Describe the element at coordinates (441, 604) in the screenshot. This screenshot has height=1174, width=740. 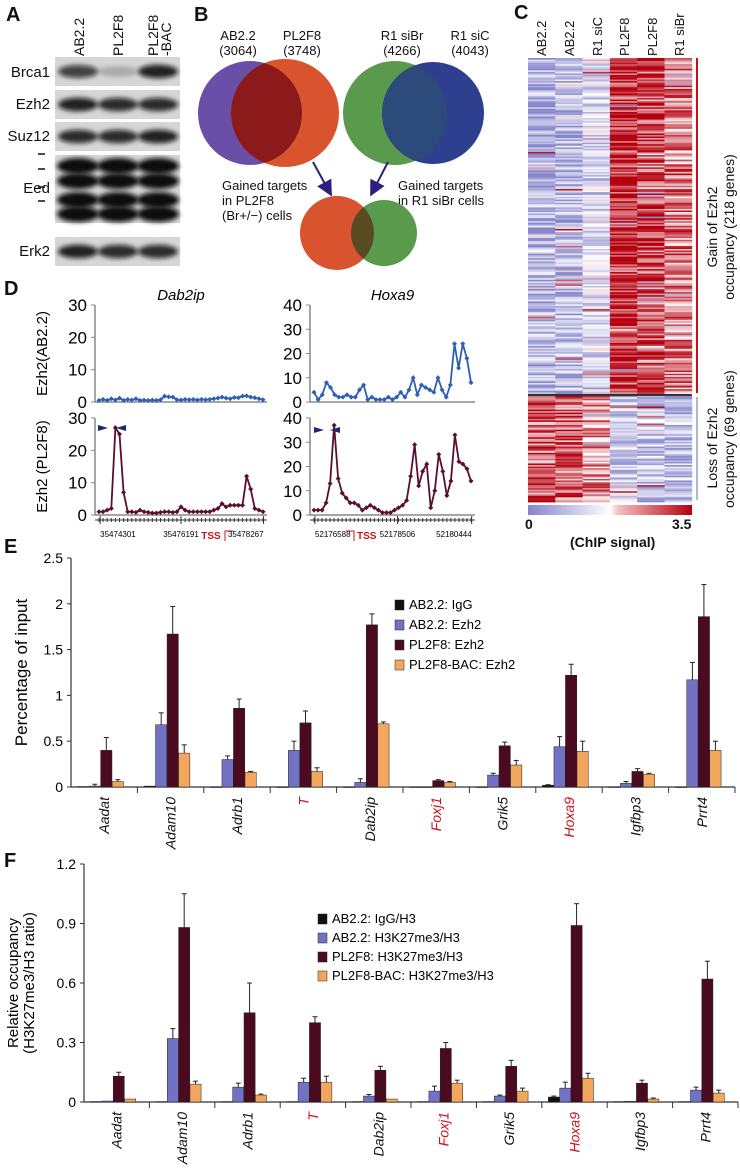
I see `legend-label: AB2.2: IgG` at that location.